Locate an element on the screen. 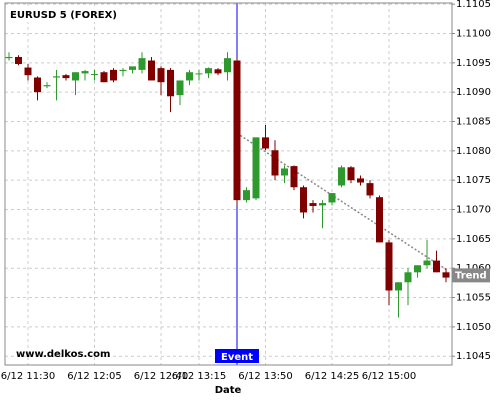 This screenshot has width=500, height=400. chart-title: EURUSD 5 (FOREX) is located at coordinates (63, 15).